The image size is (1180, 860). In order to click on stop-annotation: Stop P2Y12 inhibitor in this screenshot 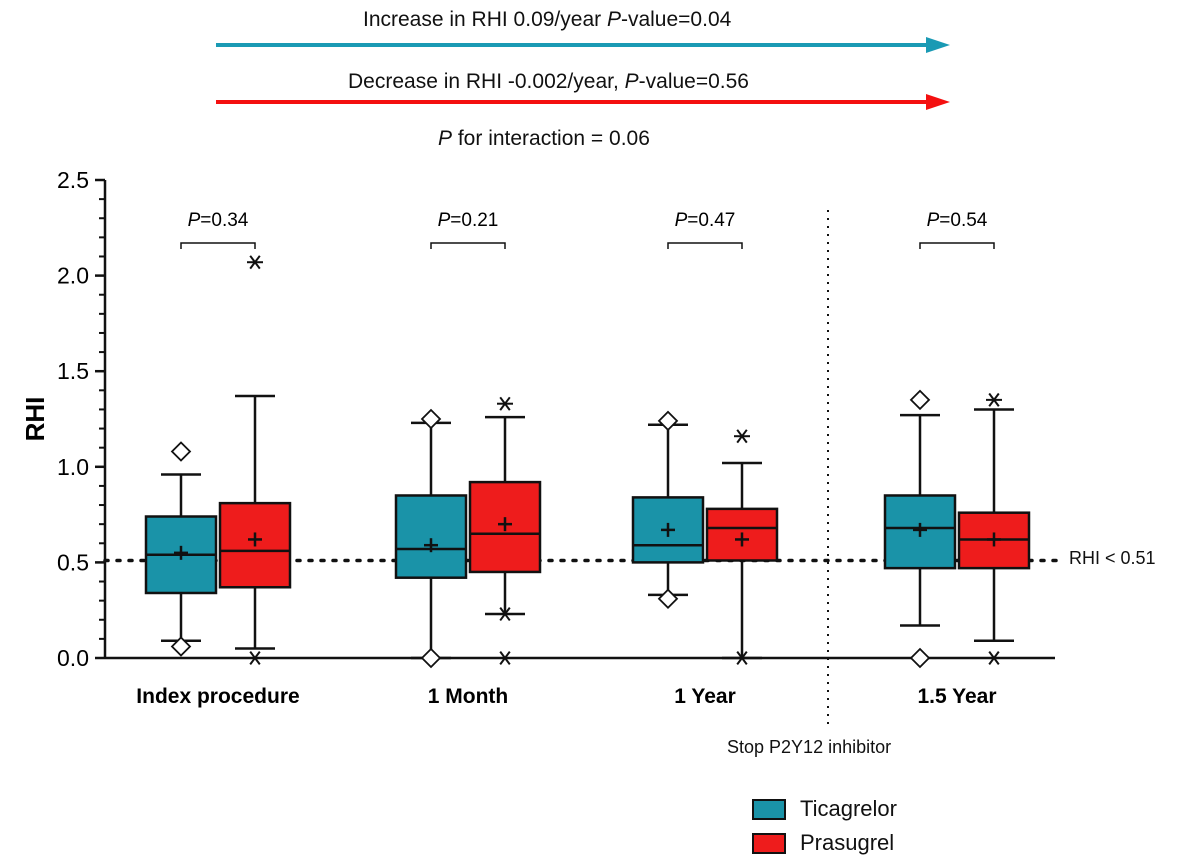, I will do `click(809, 747)`.